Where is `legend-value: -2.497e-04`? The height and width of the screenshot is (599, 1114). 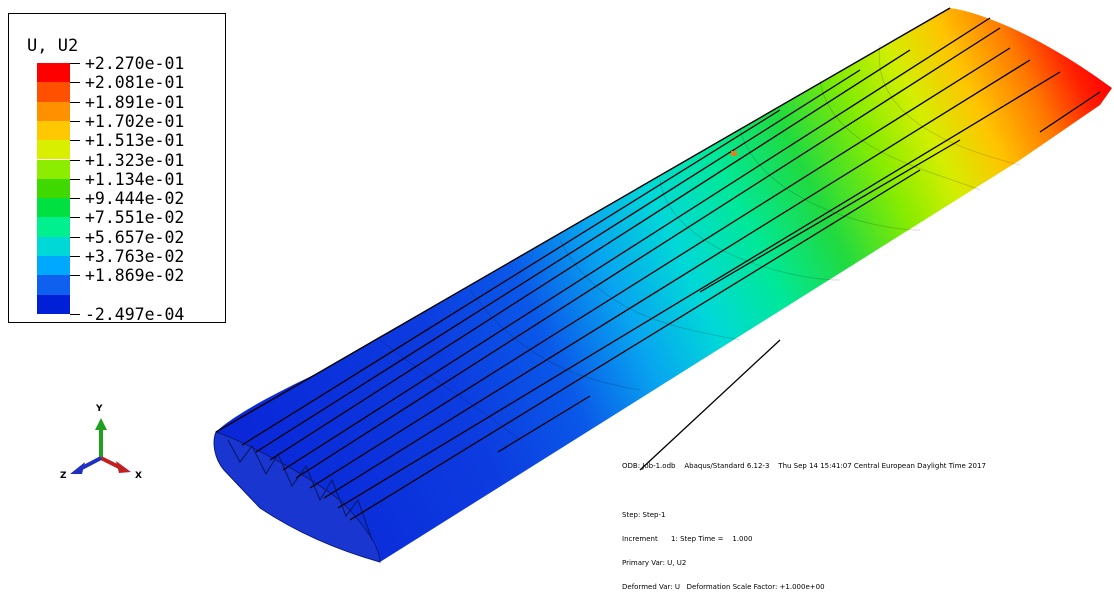
legend-value: -2.497e-04 is located at coordinates (135, 314).